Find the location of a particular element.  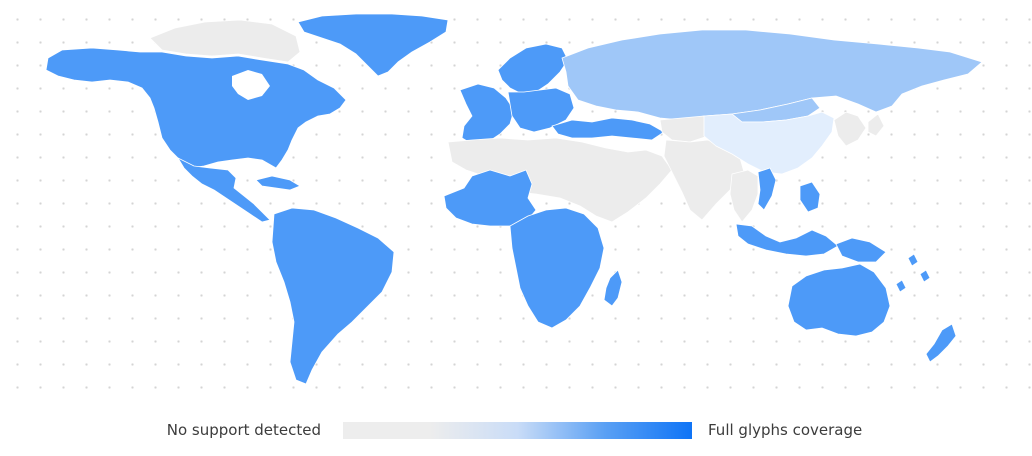

region-west-africa is located at coordinates (490, 198).